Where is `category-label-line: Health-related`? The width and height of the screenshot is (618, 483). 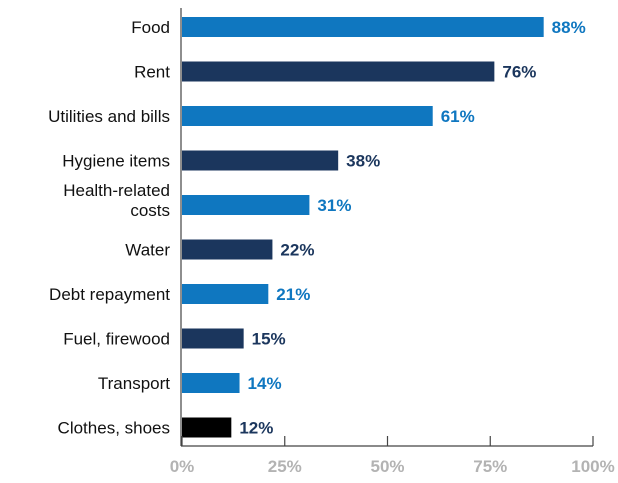 category-label-line: Health-related is located at coordinates (116, 190).